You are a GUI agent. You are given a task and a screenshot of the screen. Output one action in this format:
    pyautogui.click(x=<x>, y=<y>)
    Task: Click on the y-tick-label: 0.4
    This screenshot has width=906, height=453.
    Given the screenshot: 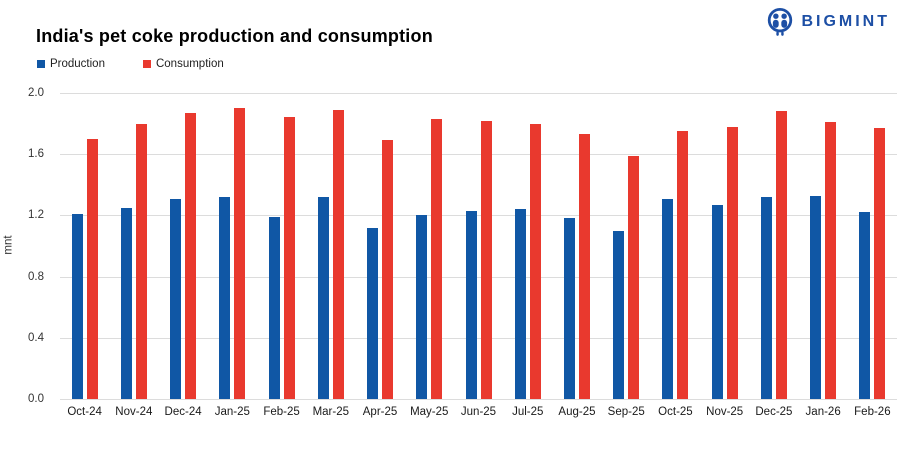 What is the action you would take?
    pyautogui.click(x=36, y=337)
    